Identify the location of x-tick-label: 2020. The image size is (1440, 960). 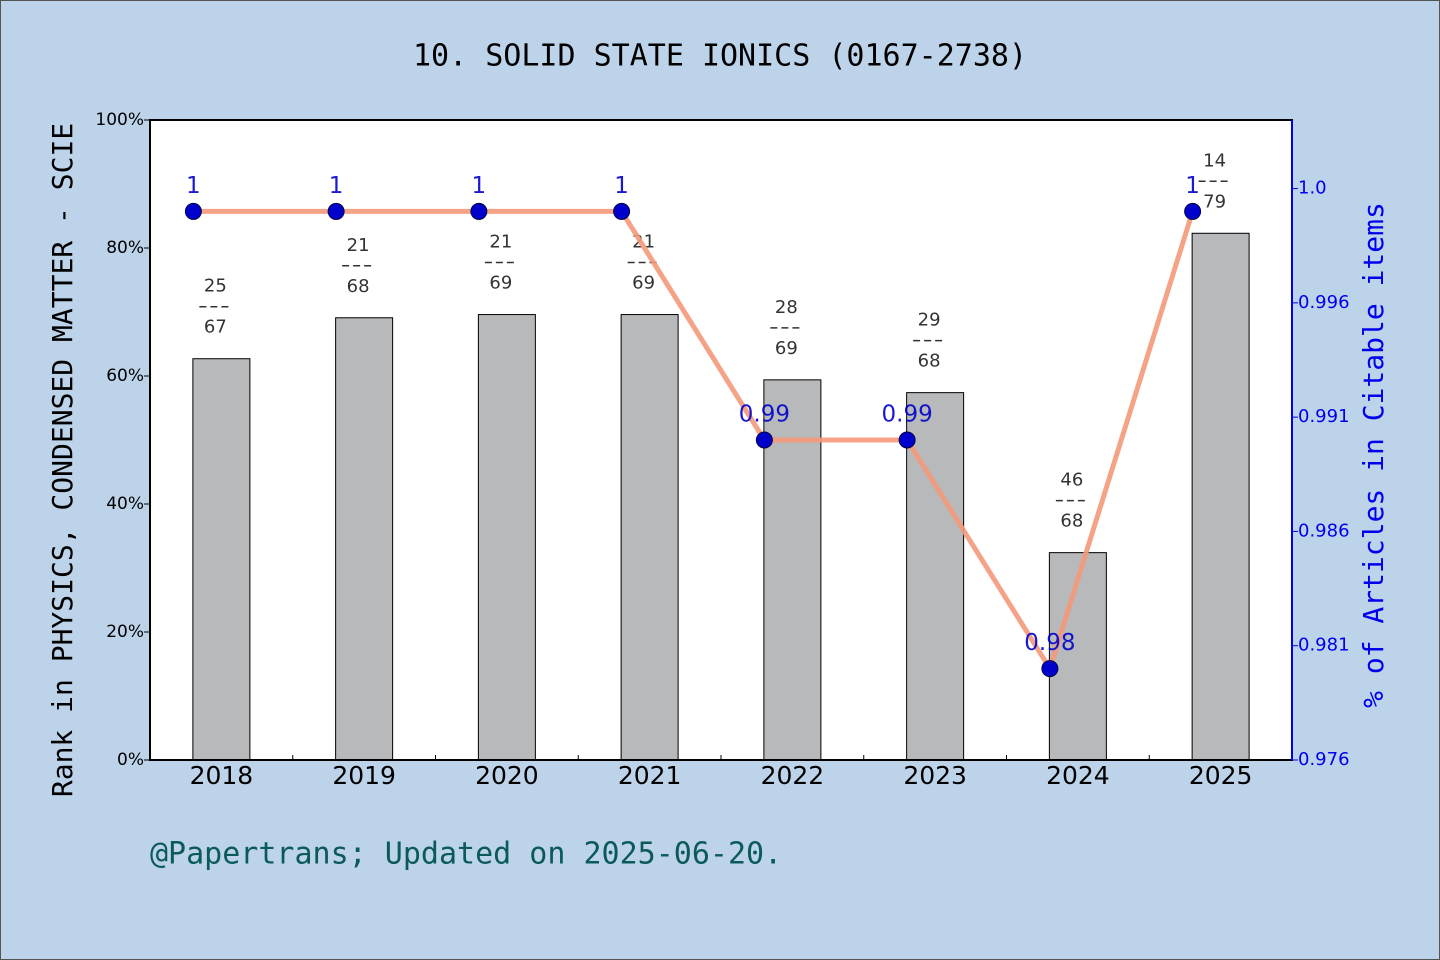
(507, 775).